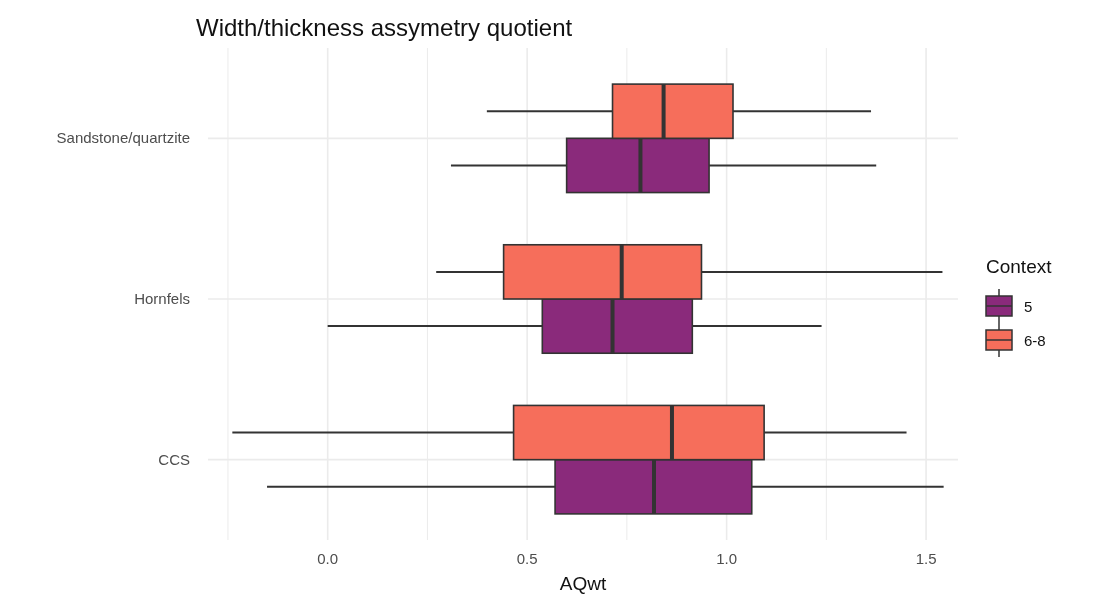 This screenshot has width=1118, height=606. What do you see at coordinates (727, 558) in the screenshot?
I see `x-tick-label: 1.0` at bounding box center [727, 558].